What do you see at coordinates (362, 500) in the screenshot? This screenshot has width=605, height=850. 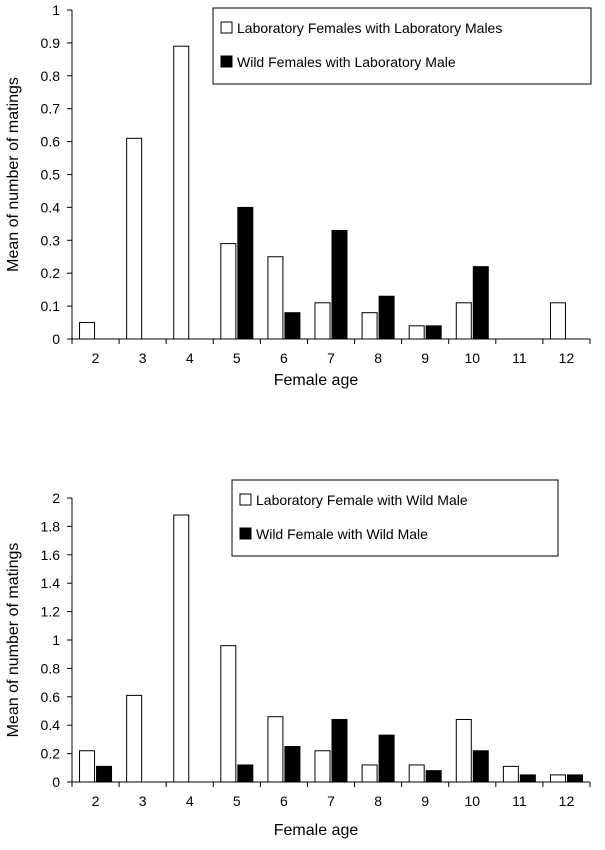 I see `legend-label: Laboratory Female with Wild Male` at bounding box center [362, 500].